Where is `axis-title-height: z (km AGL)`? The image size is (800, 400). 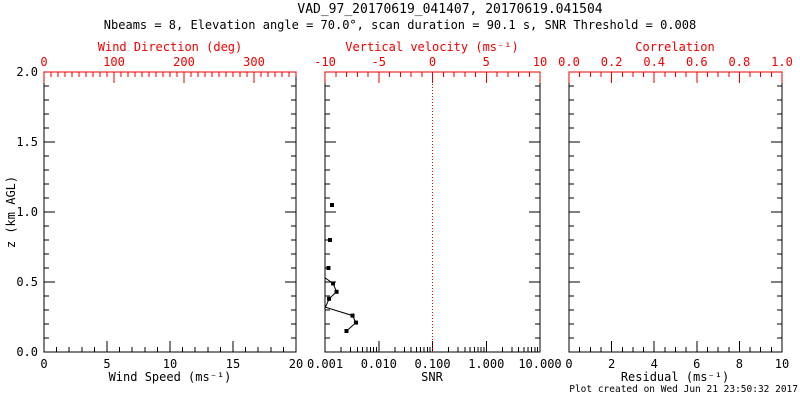 axis-title-height: z (km AGL) is located at coordinates (11, 212).